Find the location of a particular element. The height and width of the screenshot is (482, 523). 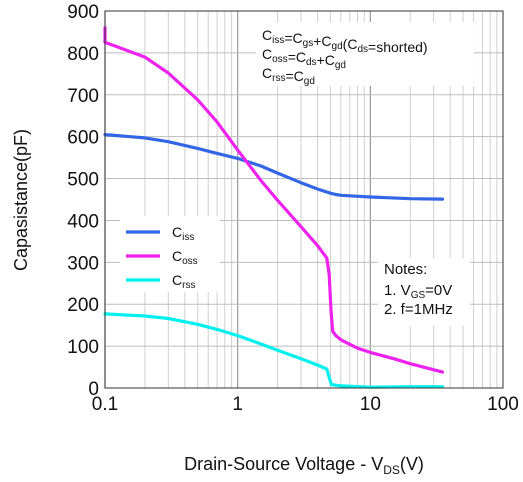

legend: Ciss Coss Crss is located at coordinates (170, 254).